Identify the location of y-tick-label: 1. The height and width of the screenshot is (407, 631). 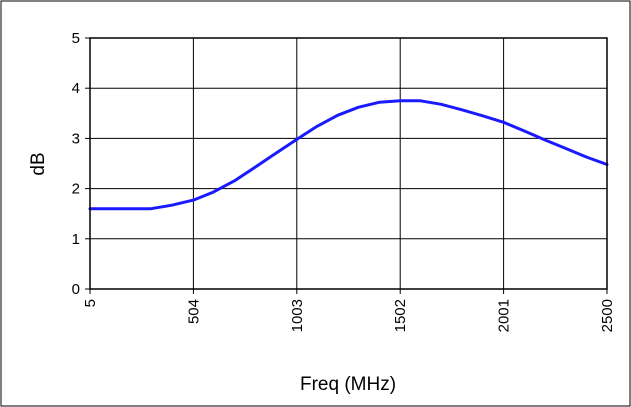
(76, 239).